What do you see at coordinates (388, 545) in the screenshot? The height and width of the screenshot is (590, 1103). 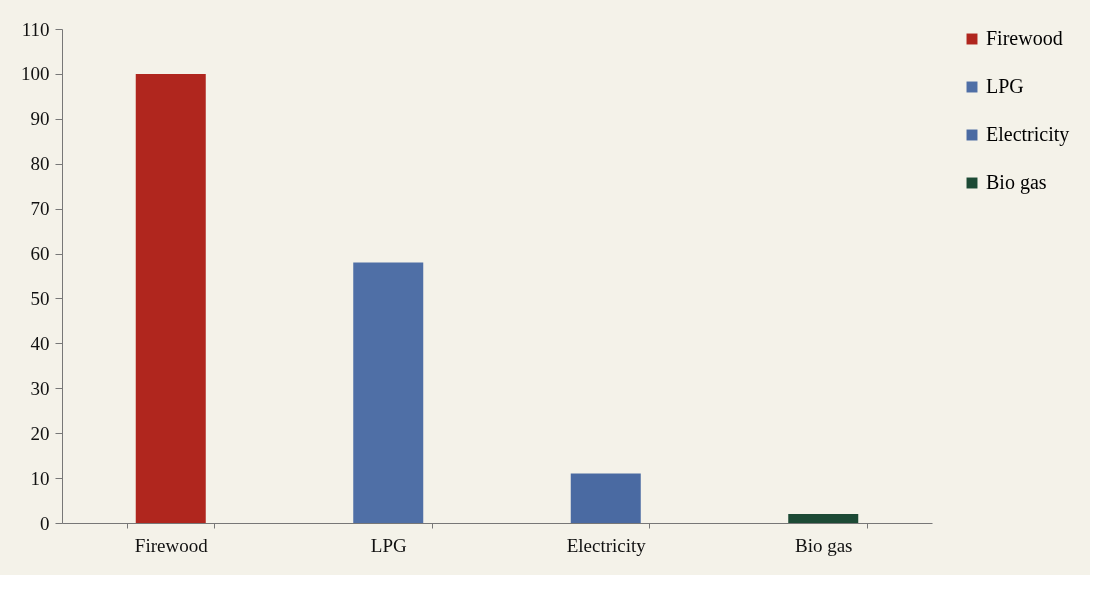 I see `x-tick-label: LPG` at bounding box center [388, 545].